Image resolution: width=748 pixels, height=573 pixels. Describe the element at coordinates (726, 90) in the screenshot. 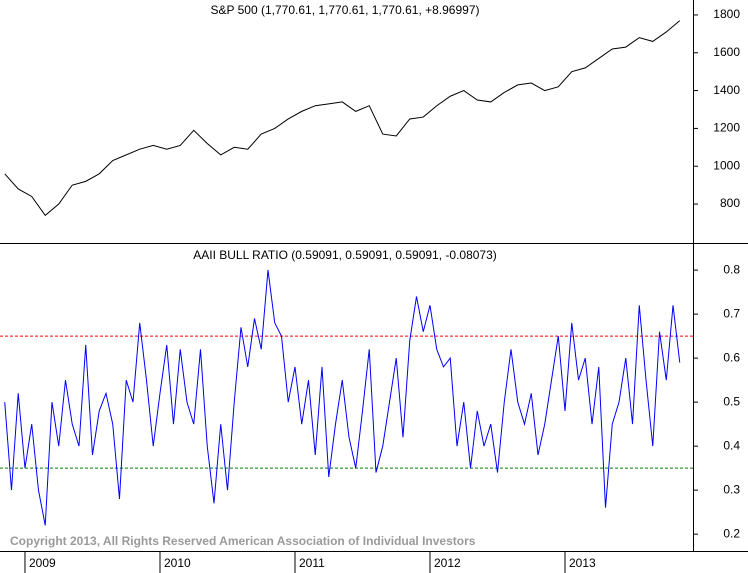

I see `y-tick-label: 1400` at that location.